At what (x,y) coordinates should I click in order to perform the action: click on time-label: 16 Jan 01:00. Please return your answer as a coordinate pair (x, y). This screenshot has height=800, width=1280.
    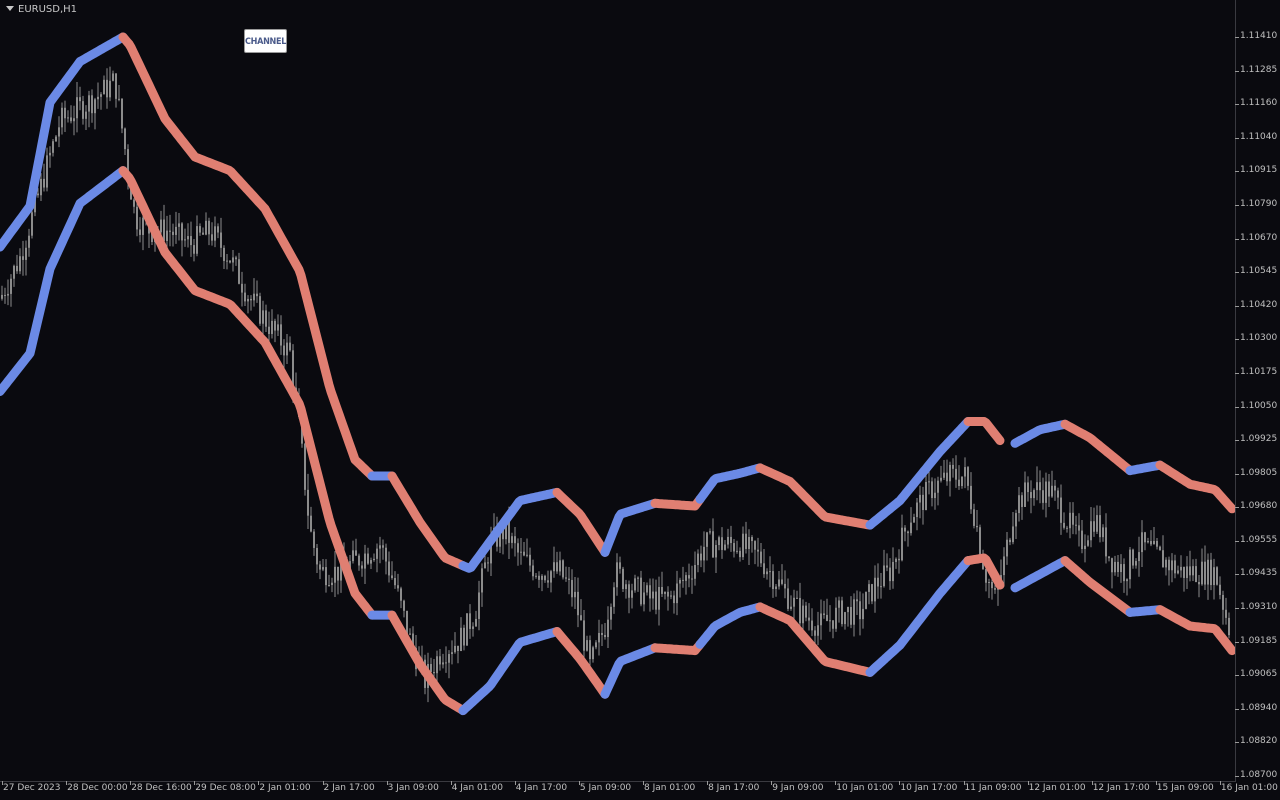
    Looking at the image, I should click on (1249, 788).